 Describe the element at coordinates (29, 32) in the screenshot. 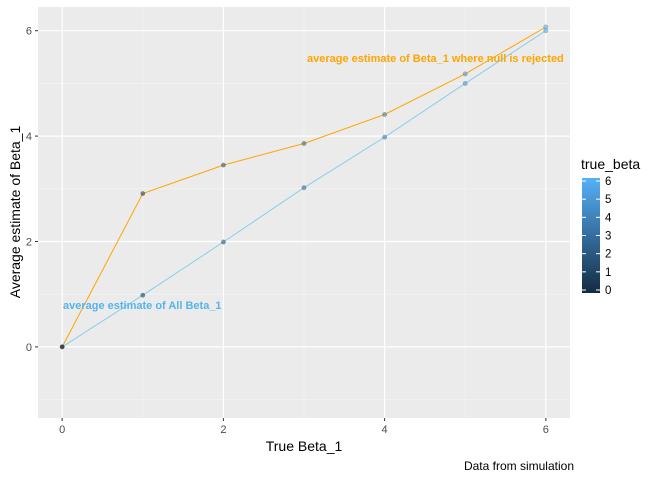

I see `y-tick-label: 6` at that location.